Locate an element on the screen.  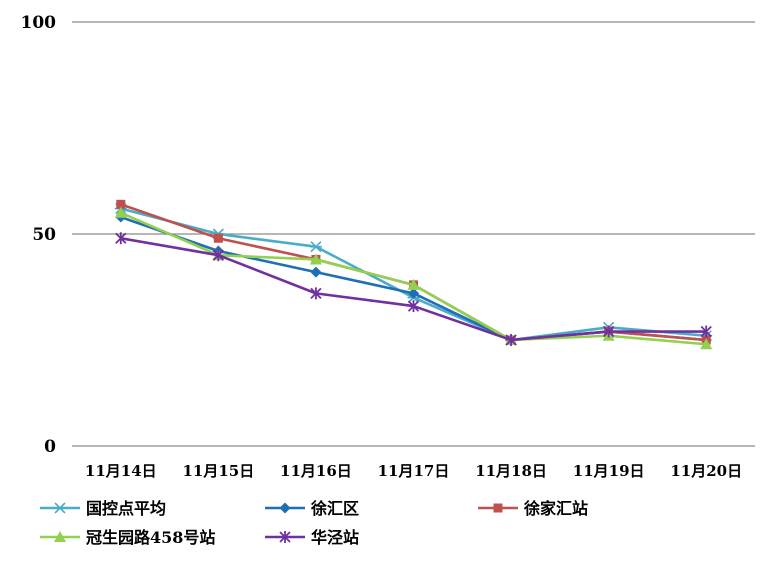
y-axis-ticks: 0 50 100 is located at coordinates (39, 235).